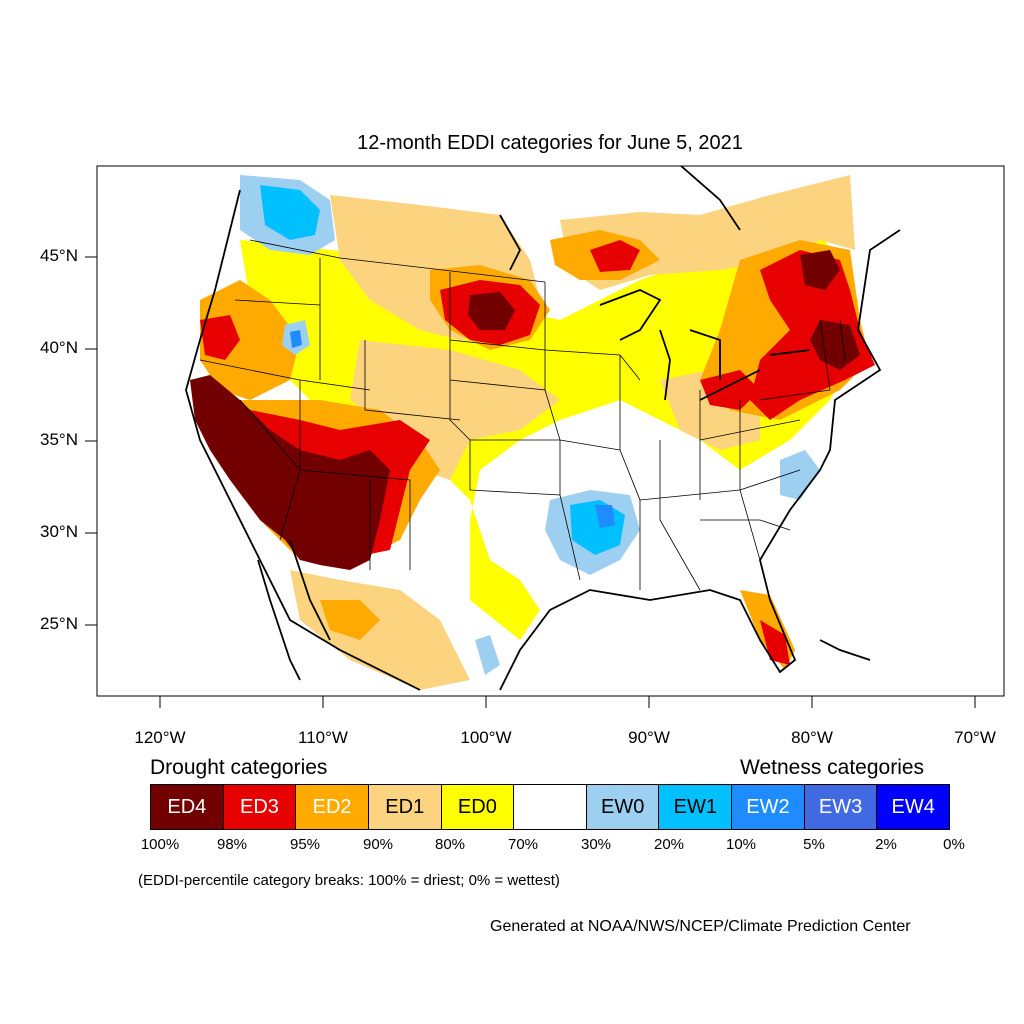  What do you see at coordinates (669, 844) in the screenshot?
I see `break-label: 20%` at bounding box center [669, 844].